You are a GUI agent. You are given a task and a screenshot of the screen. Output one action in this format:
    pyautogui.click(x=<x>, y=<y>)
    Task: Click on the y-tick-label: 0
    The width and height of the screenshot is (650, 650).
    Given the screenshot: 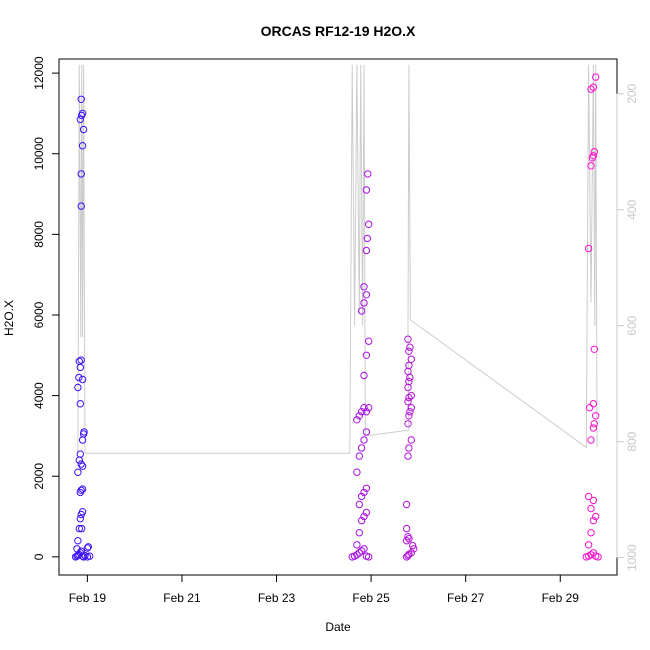 What is the action you would take?
    pyautogui.click(x=39, y=556)
    